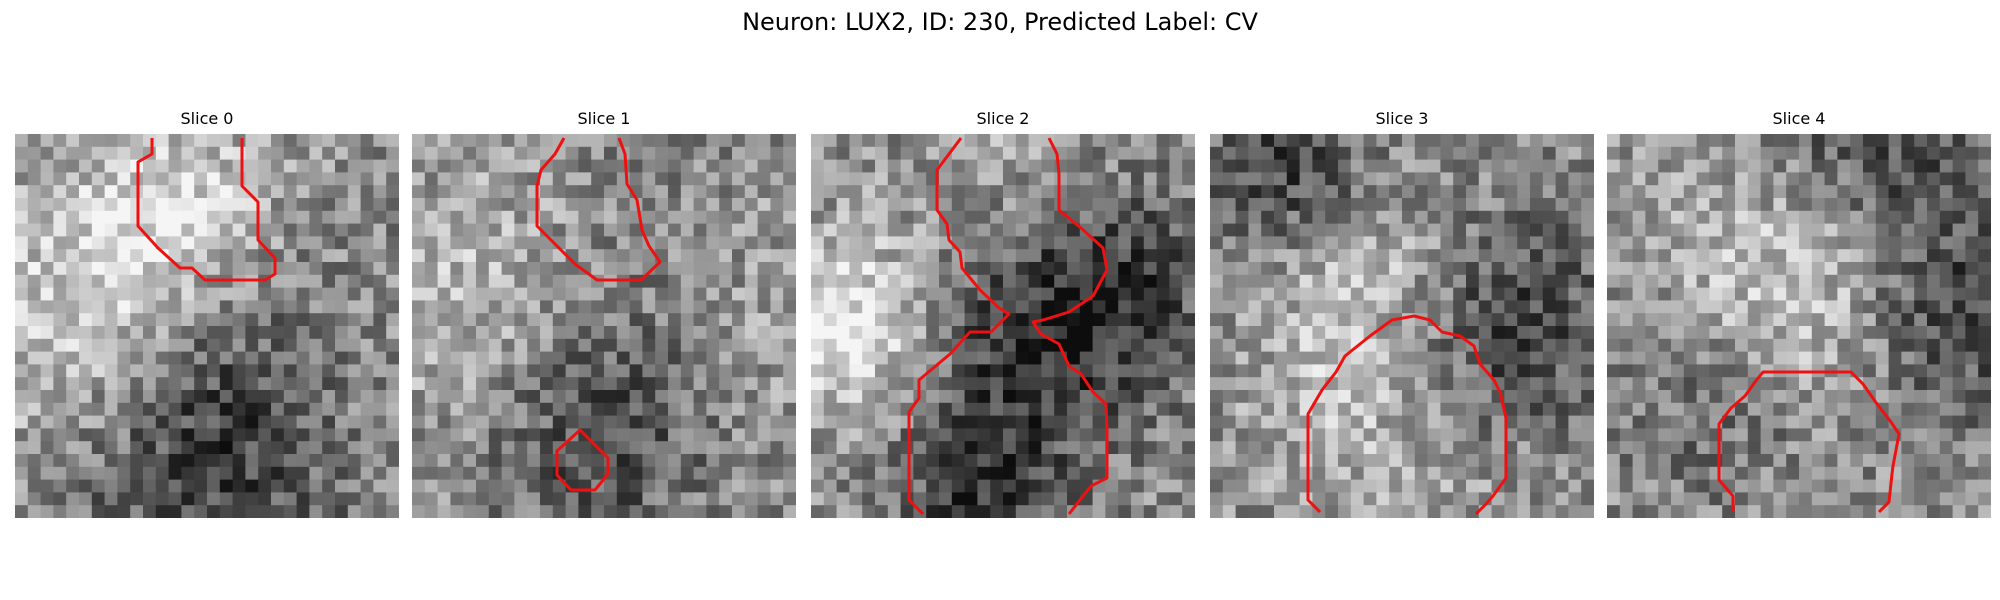 The image size is (2000, 600). I want to click on slice-title-2: Slice 2, so click(1003, 118).